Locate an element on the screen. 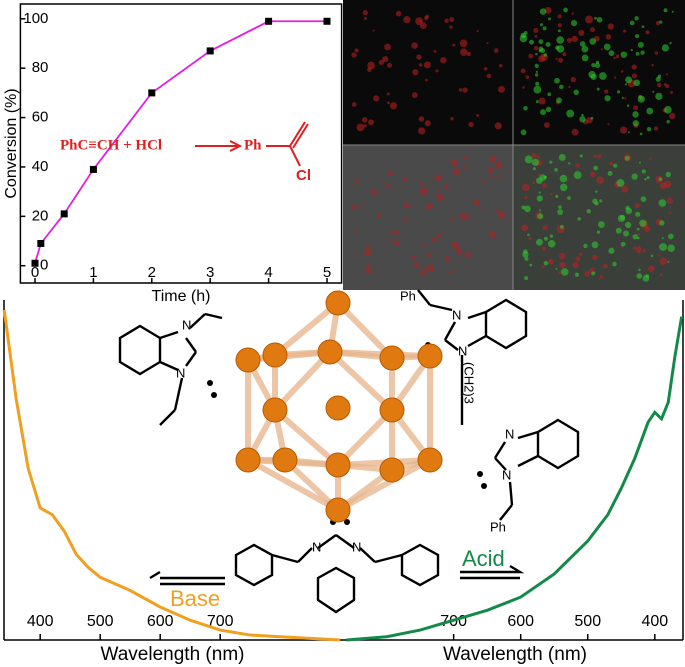  x-tick-label: 4 is located at coordinates (268, 272).